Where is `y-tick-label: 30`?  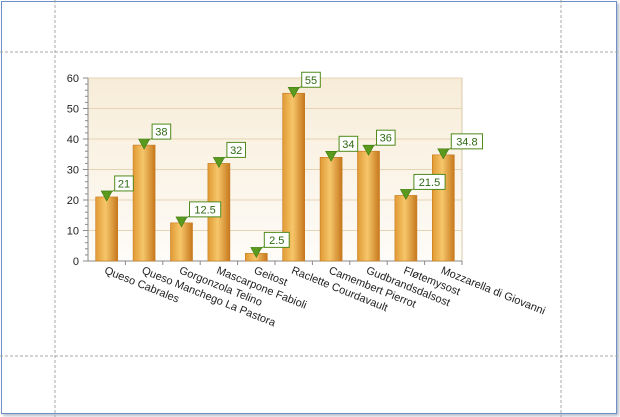
y-tick-label: 30 is located at coordinates (73, 171).